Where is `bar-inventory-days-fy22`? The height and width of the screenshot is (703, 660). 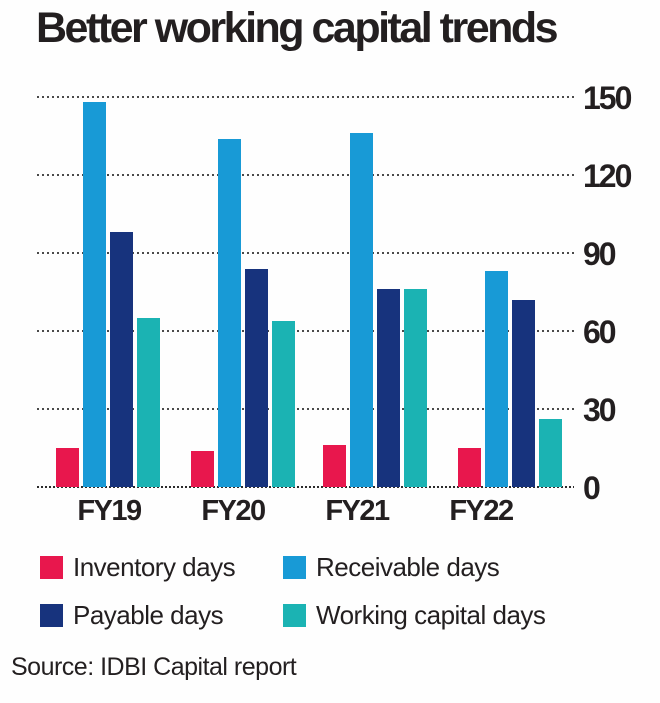
bar-inventory-days-fy22 is located at coordinates (469, 467).